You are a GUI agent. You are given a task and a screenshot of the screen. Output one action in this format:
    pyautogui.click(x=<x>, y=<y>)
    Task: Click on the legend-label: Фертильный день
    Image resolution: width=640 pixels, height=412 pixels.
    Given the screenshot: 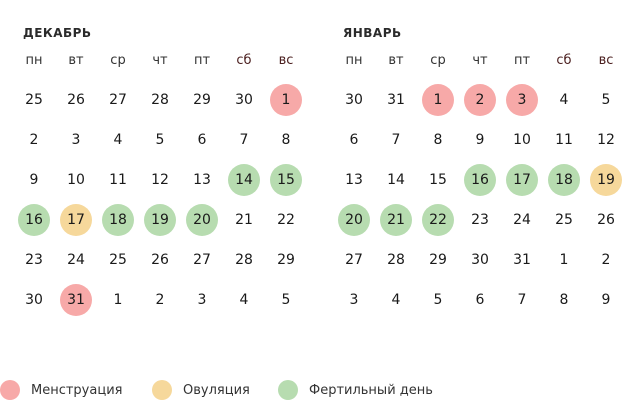 What is the action you would take?
    pyautogui.click(x=371, y=390)
    